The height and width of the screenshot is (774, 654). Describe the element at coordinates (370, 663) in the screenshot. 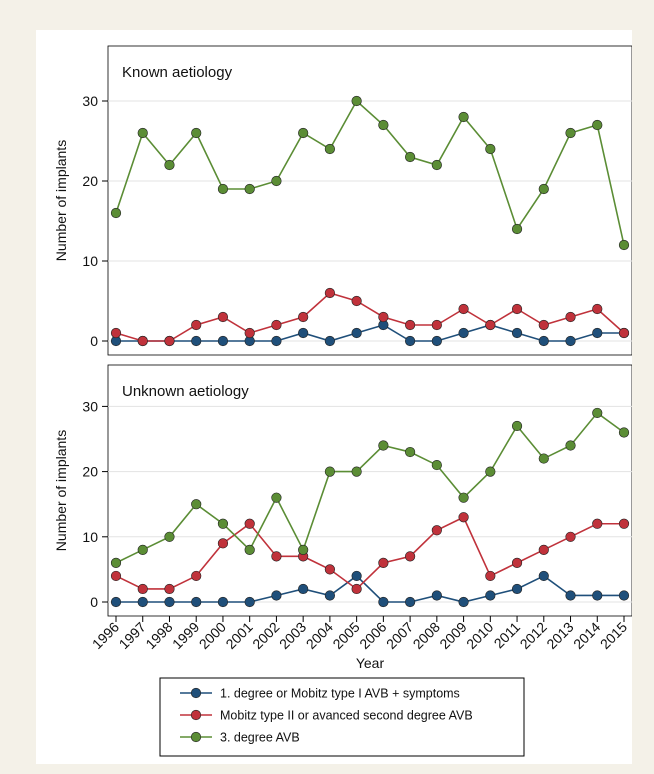

I see `x-axis-label: Year` at that location.